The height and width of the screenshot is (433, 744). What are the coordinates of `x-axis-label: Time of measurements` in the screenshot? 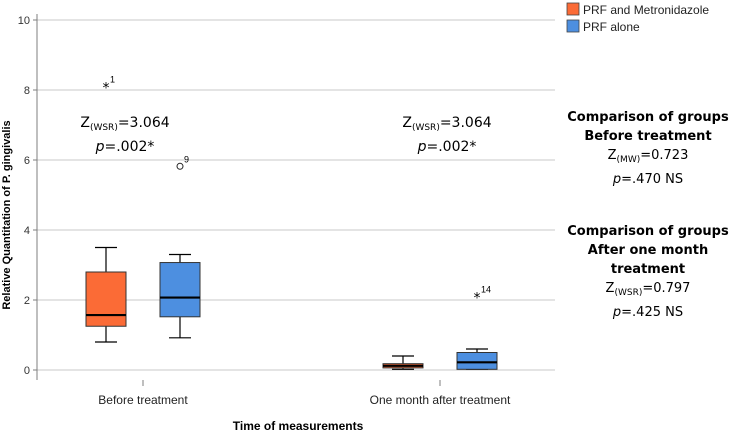 It's located at (298, 426).